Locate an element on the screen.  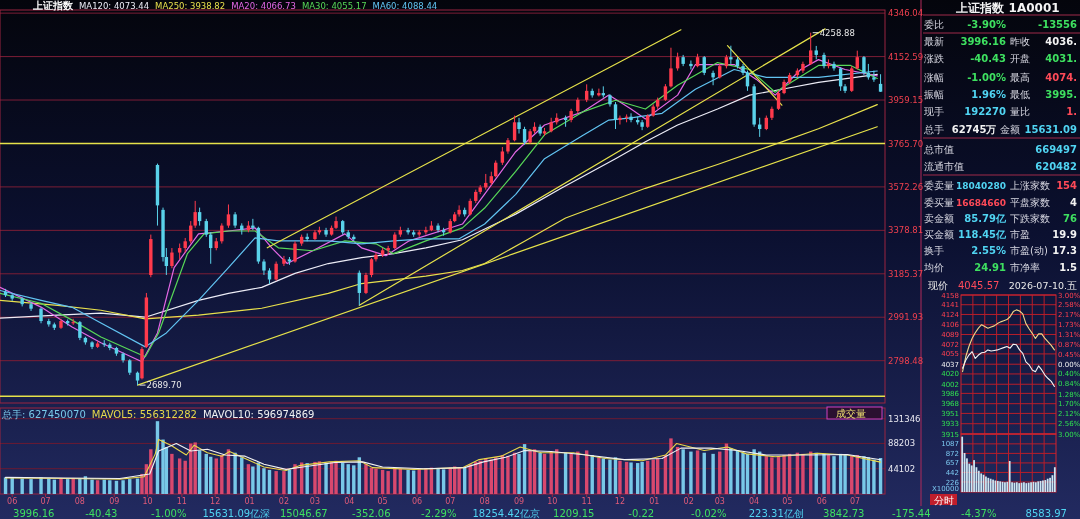
text: 流通市值 is located at coordinates (944, 166).